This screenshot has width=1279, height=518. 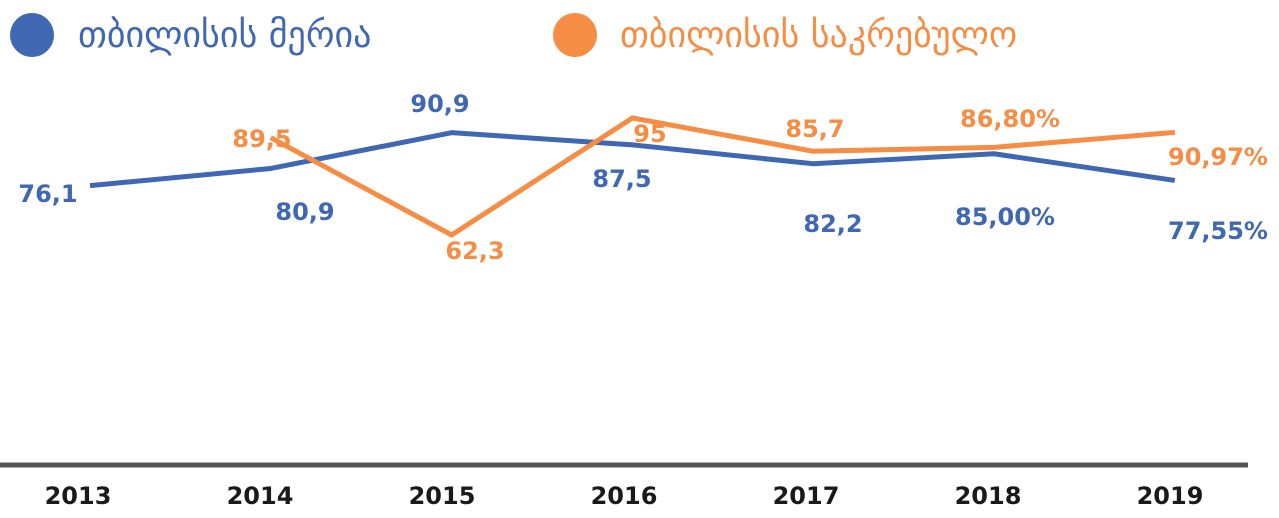 What do you see at coordinates (624, 496) in the screenshot?
I see `x-tick-label: 2016` at bounding box center [624, 496].